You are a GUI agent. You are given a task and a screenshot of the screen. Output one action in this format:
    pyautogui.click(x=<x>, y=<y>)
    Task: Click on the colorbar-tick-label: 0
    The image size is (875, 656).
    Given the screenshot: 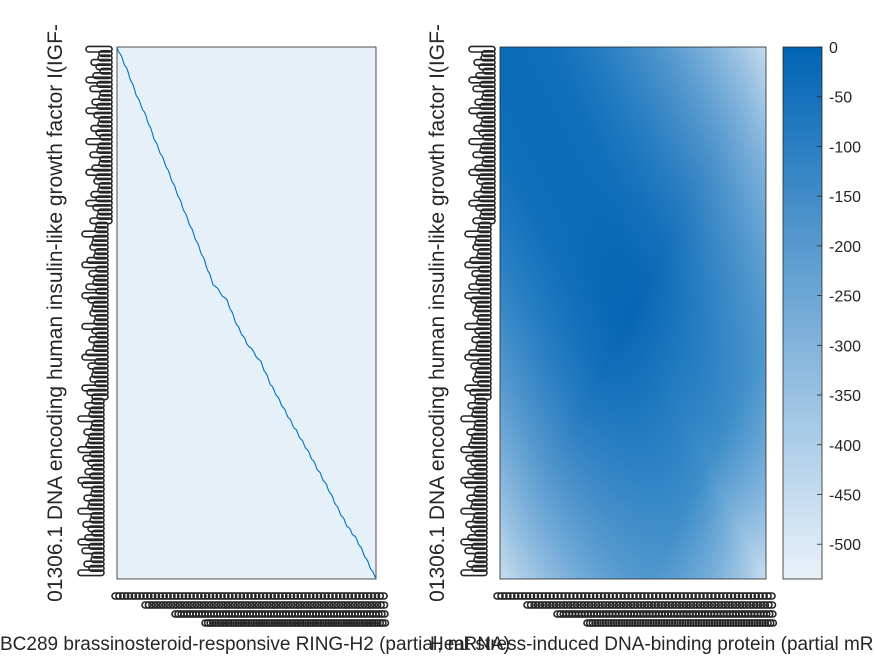 What is the action you would take?
    pyautogui.click(x=833, y=48)
    